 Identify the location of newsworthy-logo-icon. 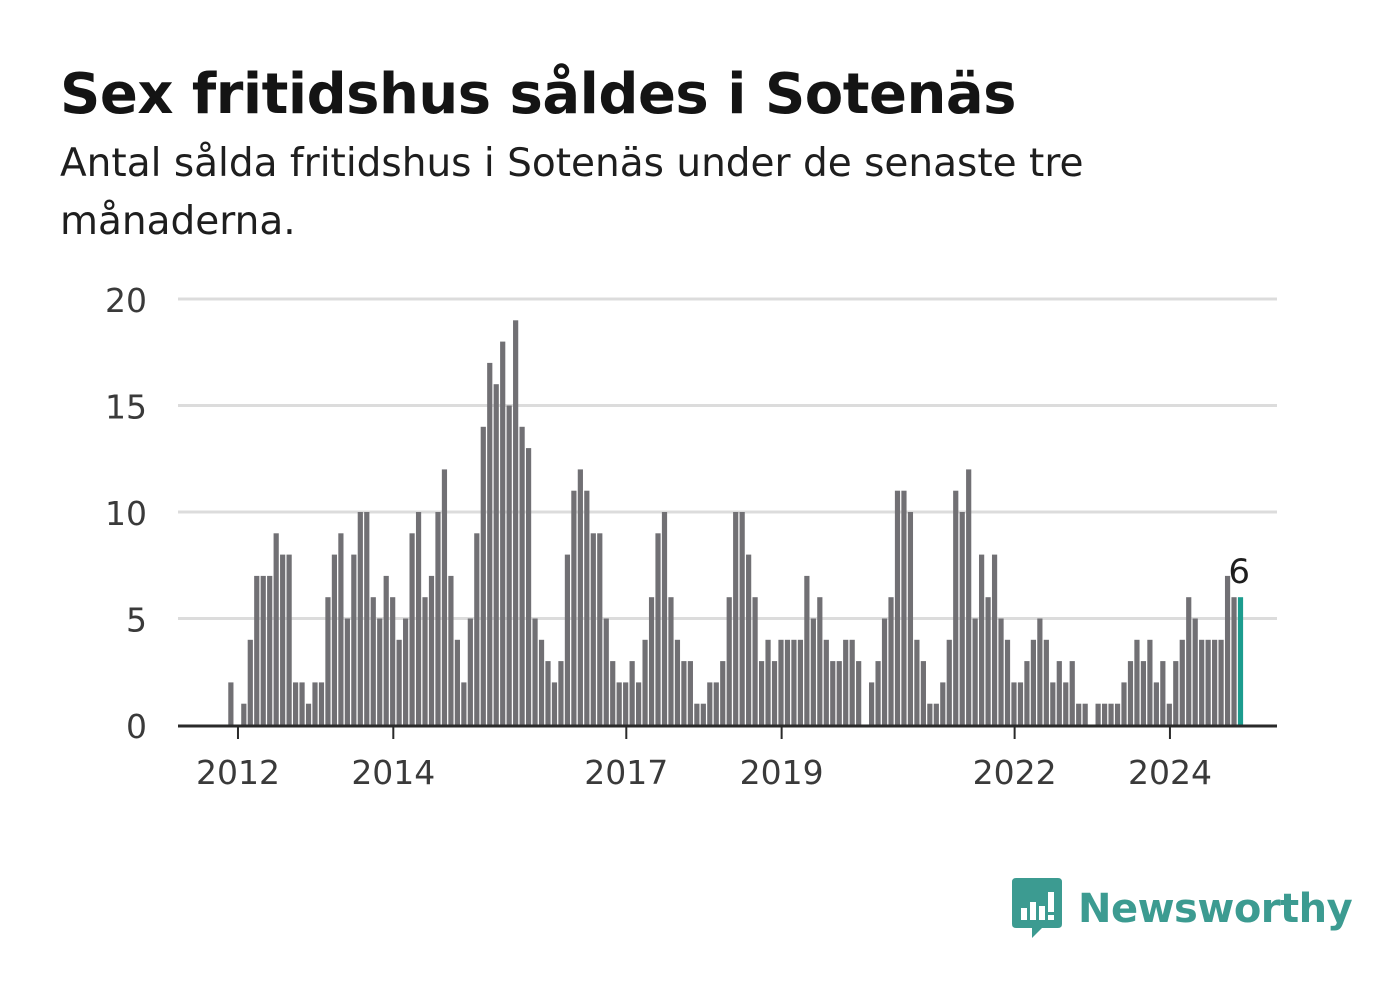
(1037, 908).